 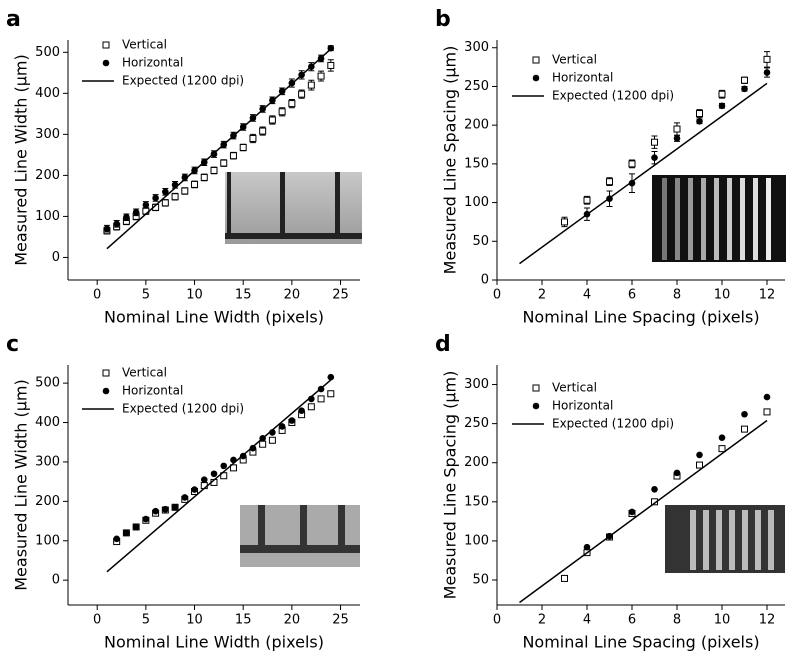 I want to click on panel-label: b, so click(x=443, y=19).